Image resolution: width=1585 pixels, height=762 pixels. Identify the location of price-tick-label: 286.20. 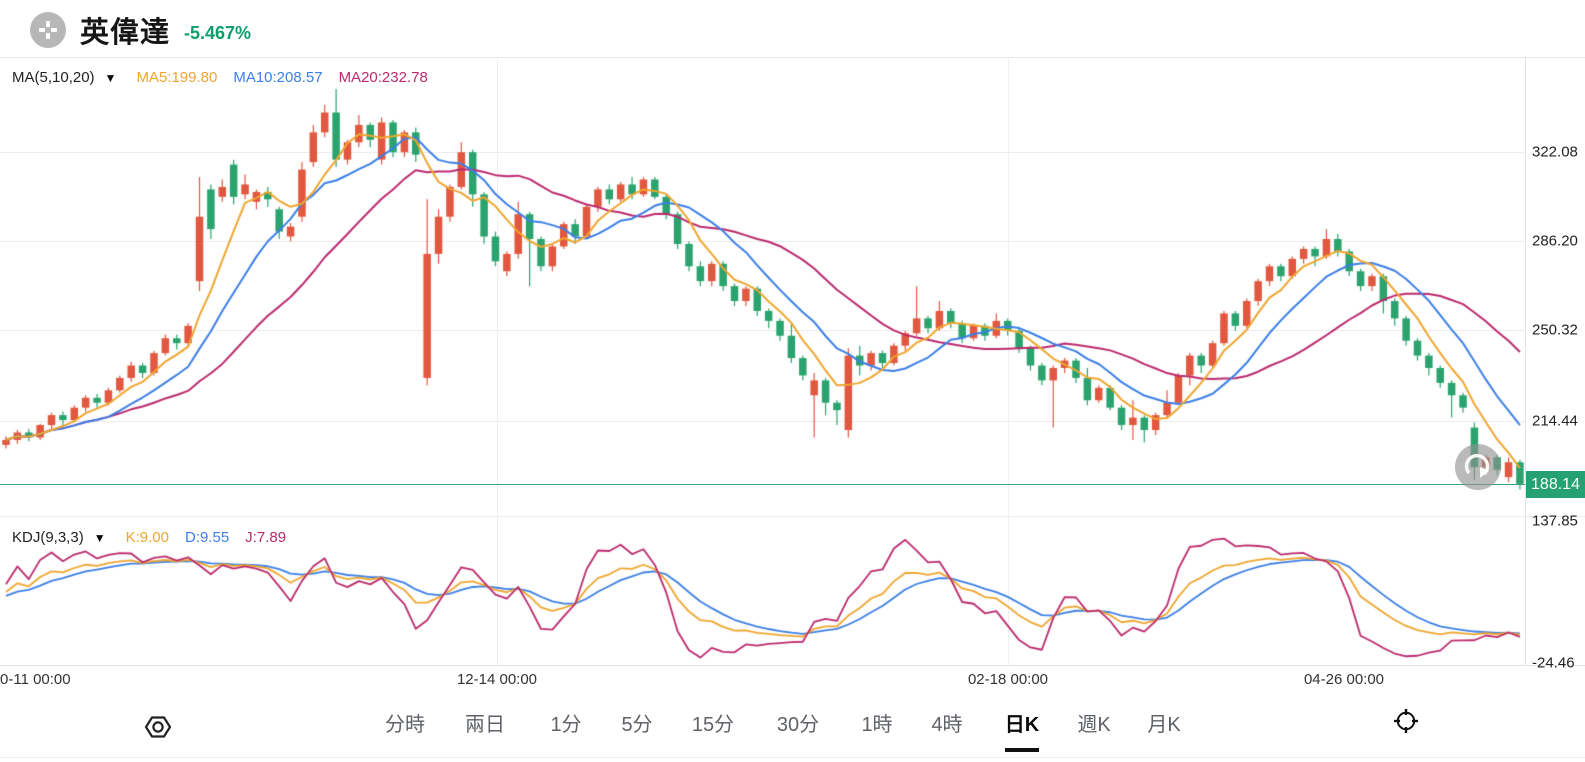
(1555, 241).